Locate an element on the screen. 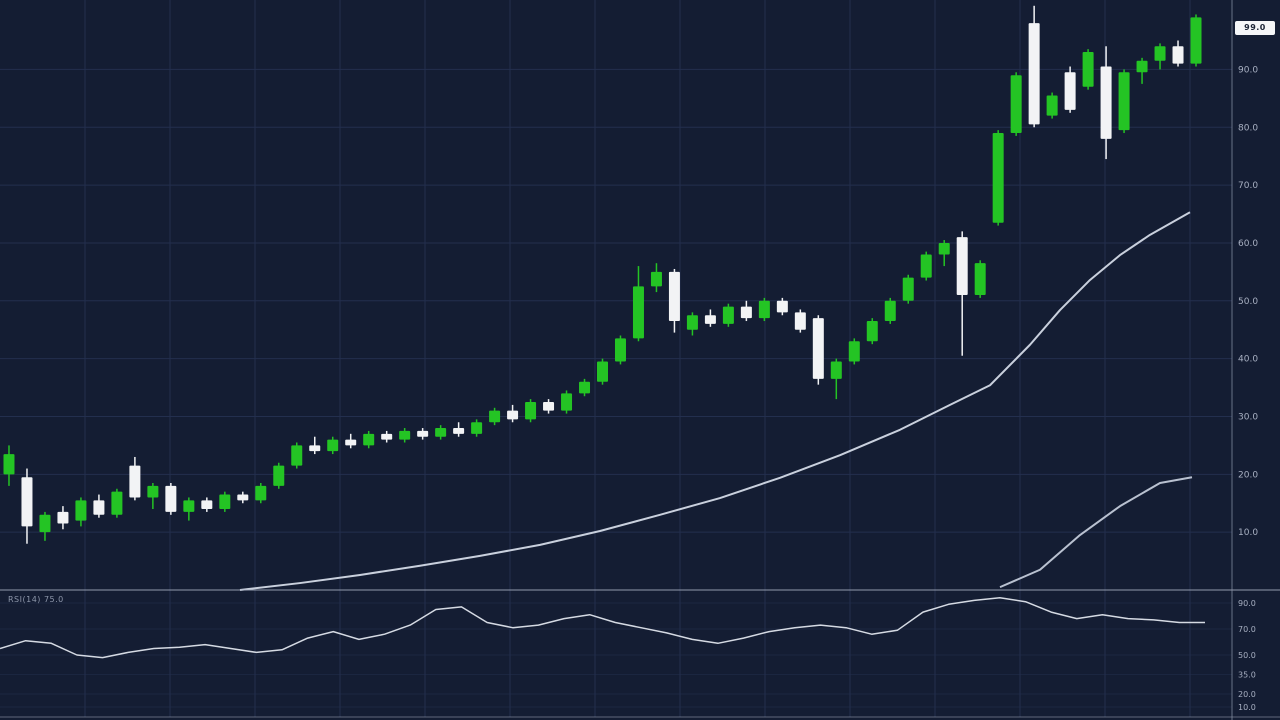 This screenshot has height=720, width=1280. svg-text: 35.0 is located at coordinates (1247, 675).